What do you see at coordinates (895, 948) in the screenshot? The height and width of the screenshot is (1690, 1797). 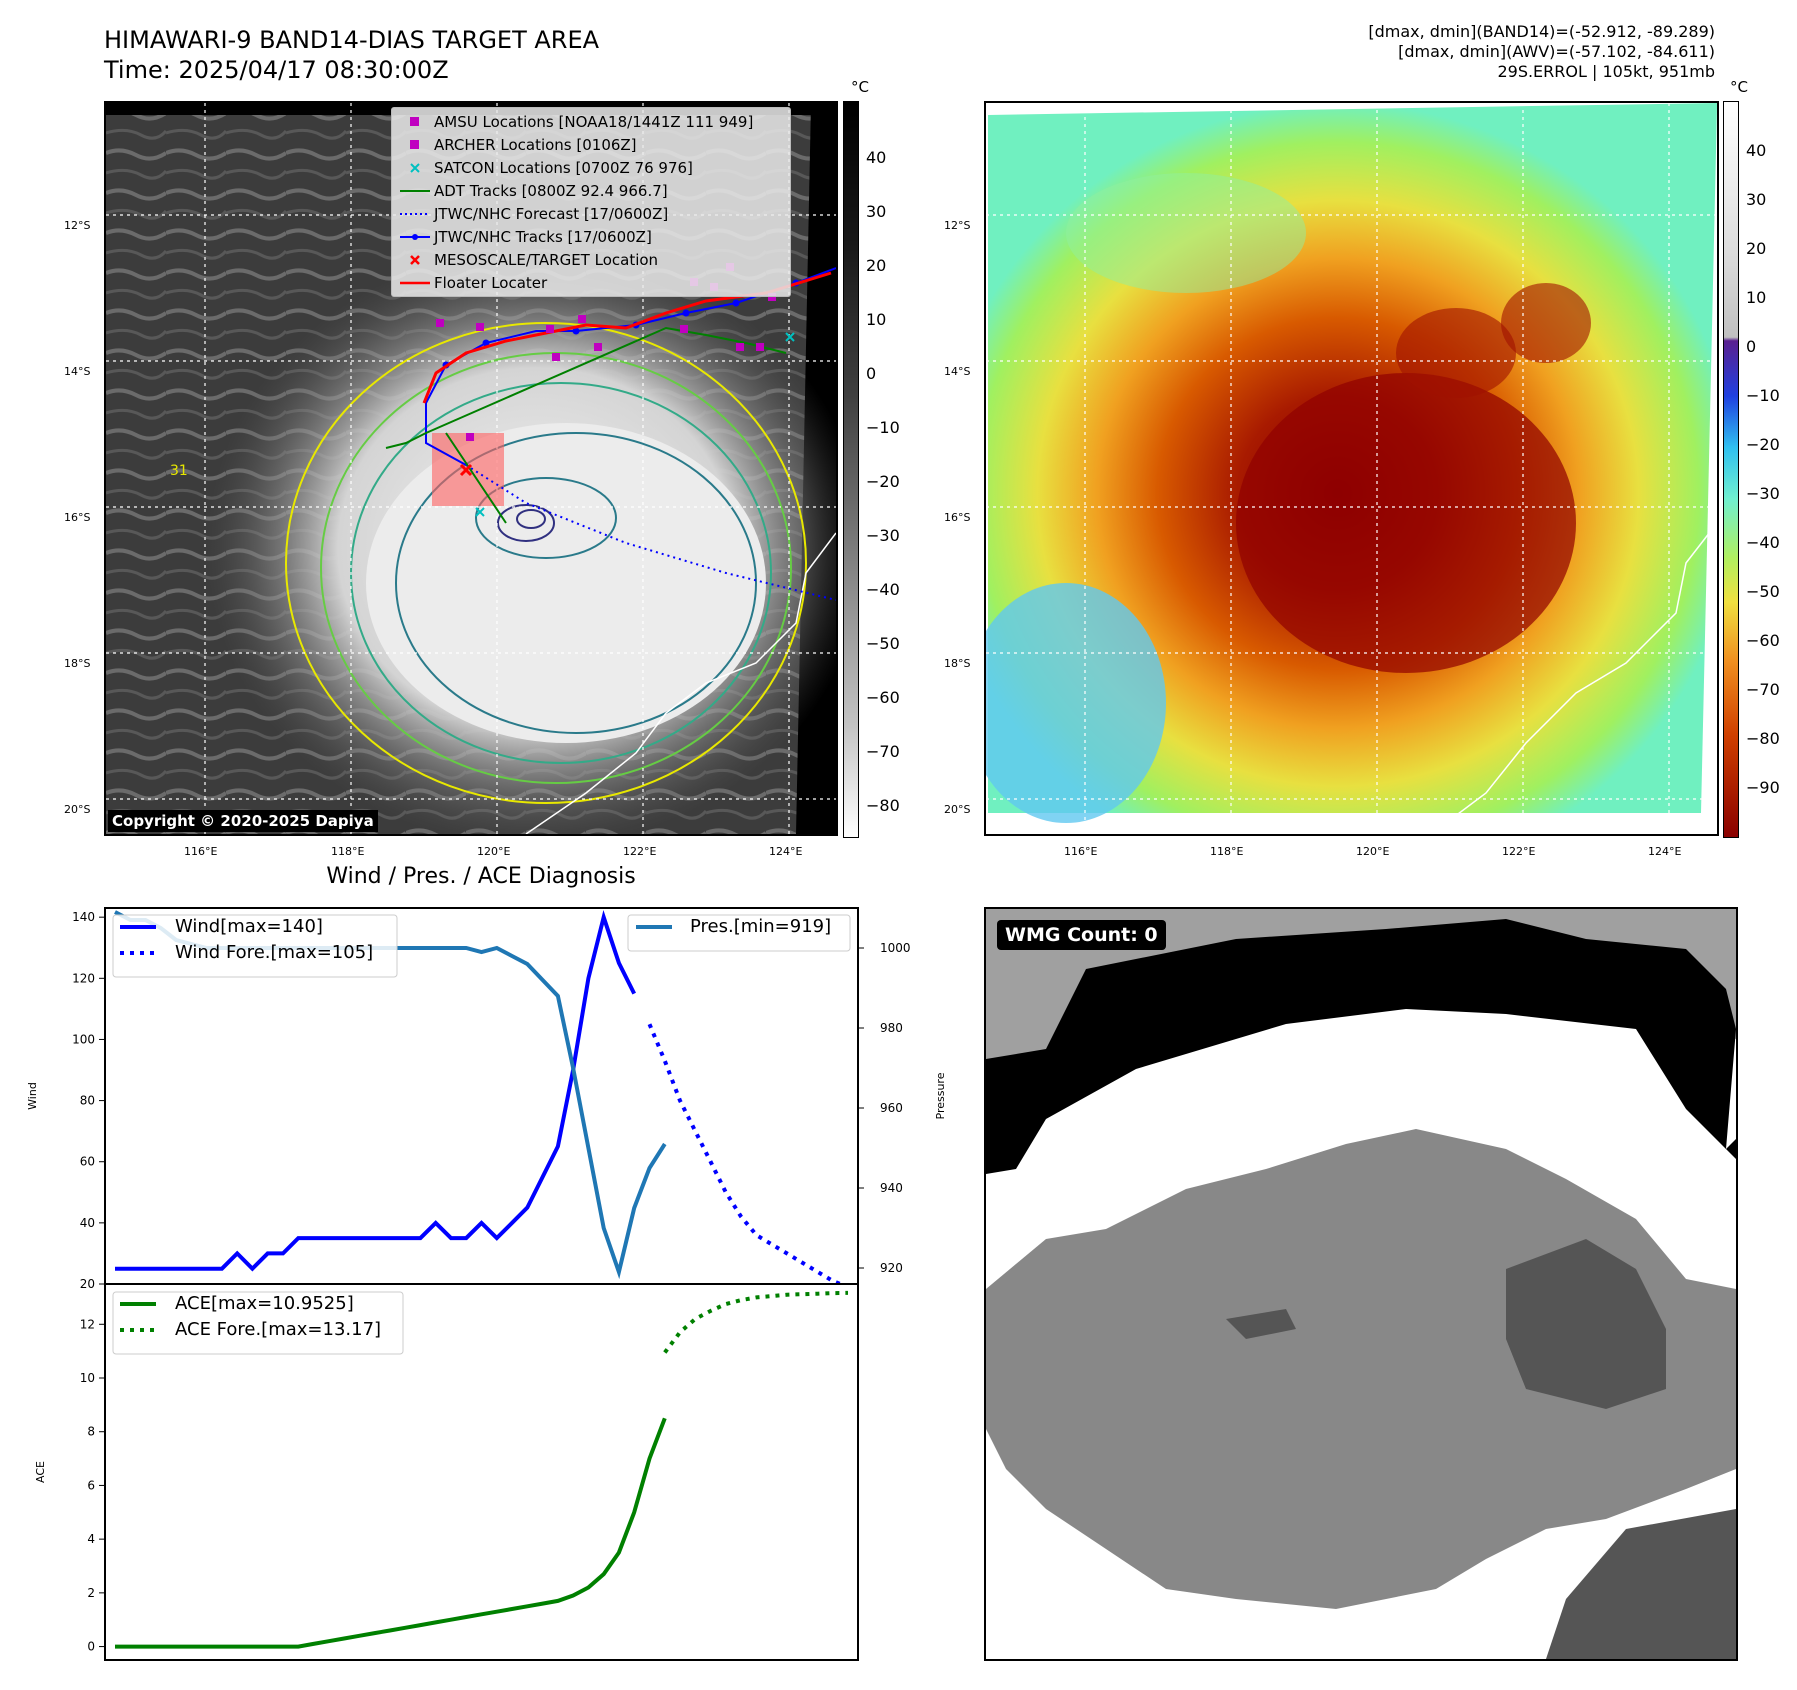 I see `pressure-ytick-label: 1000` at bounding box center [895, 948].